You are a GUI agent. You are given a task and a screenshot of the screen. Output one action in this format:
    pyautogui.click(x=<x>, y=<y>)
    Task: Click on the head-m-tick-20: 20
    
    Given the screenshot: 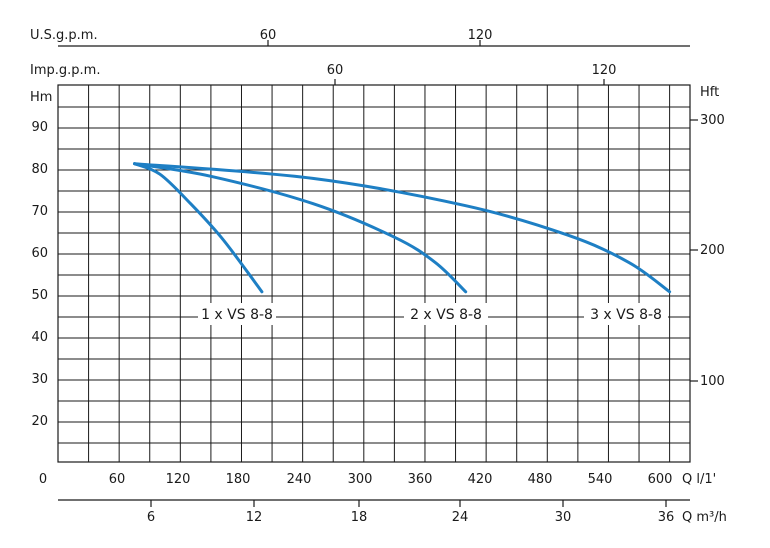 What is the action you would take?
    pyautogui.click(x=39, y=421)
    